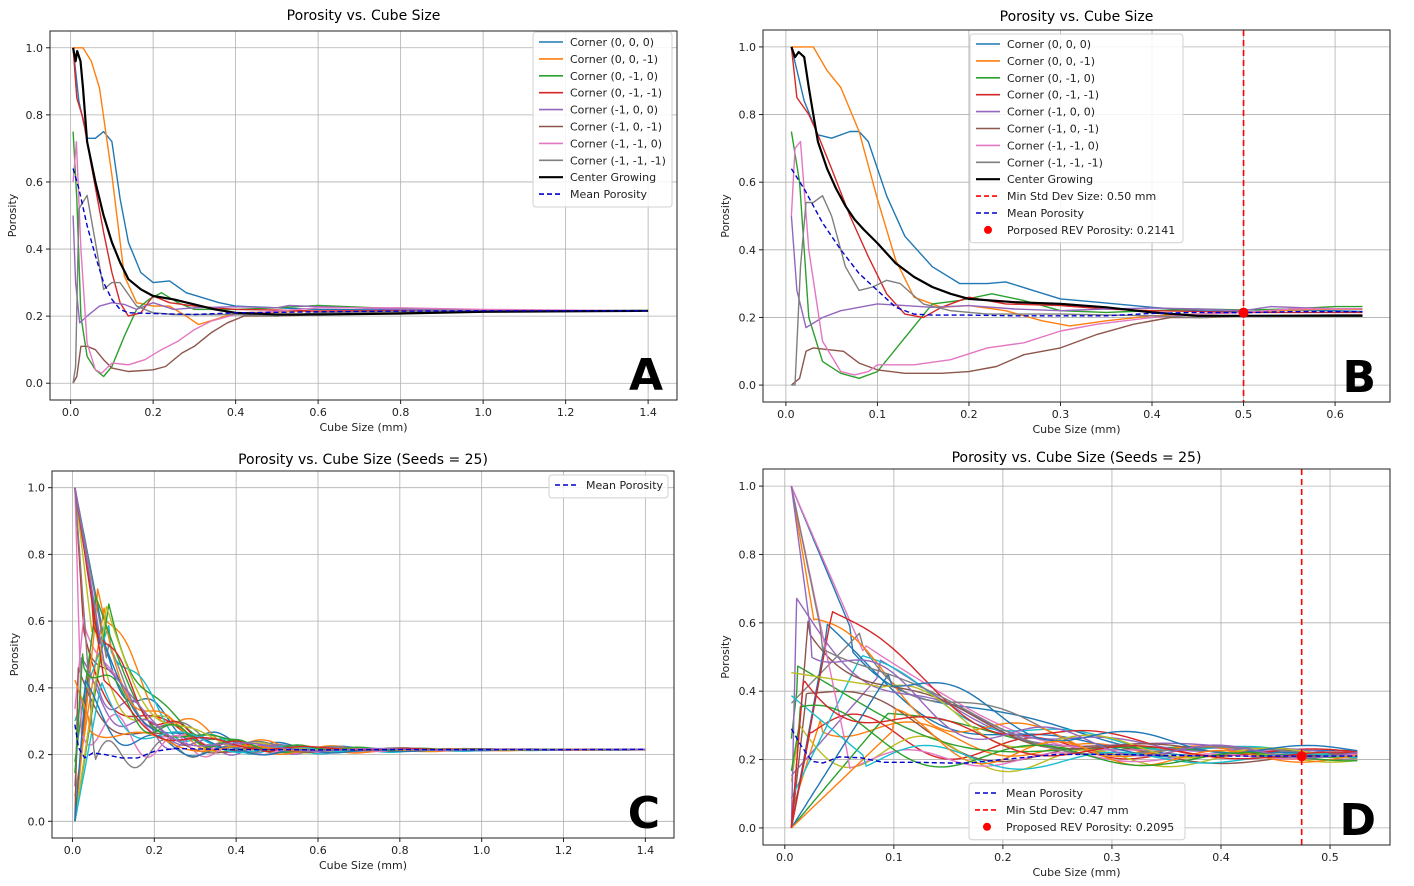  I want to click on legend-item: Corner (0, 0, -1), so click(1035, 61).